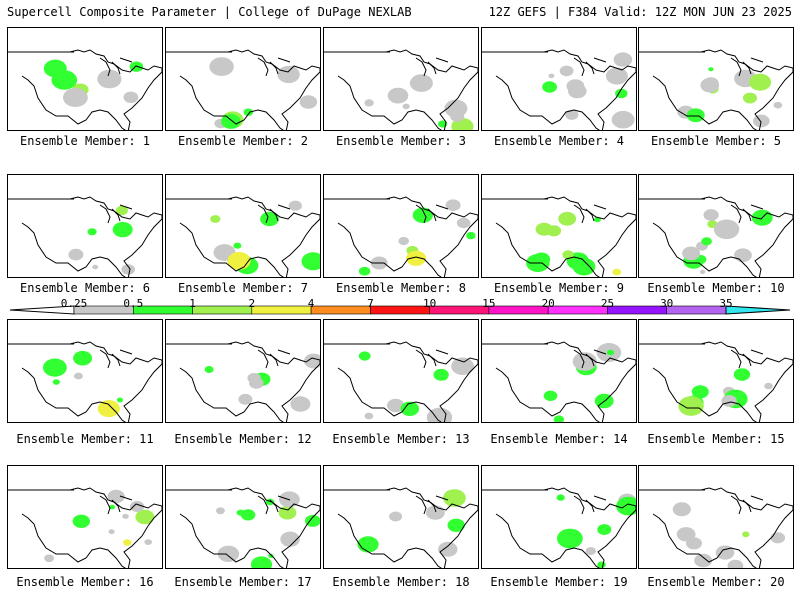 The height and width of the screenshot is (600, 800). What do you see at coordinates (85, 439) in the screenshot?
I see `ensemble-member-label: Ensemble Member: 11` at bounding box center [85, 439].